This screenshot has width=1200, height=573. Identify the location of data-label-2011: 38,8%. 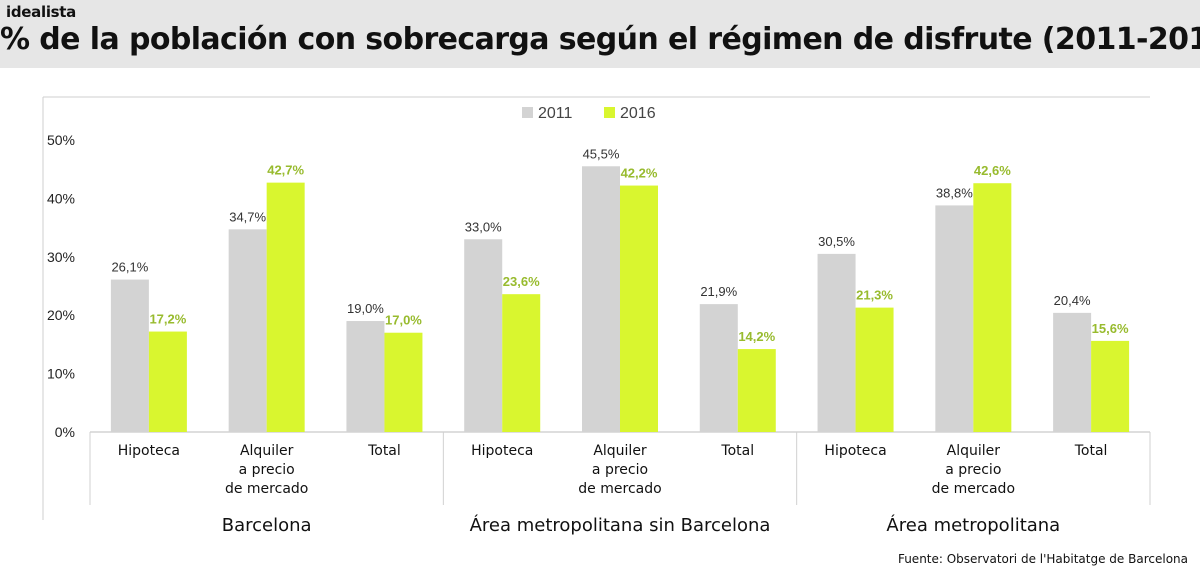
(954, 192).